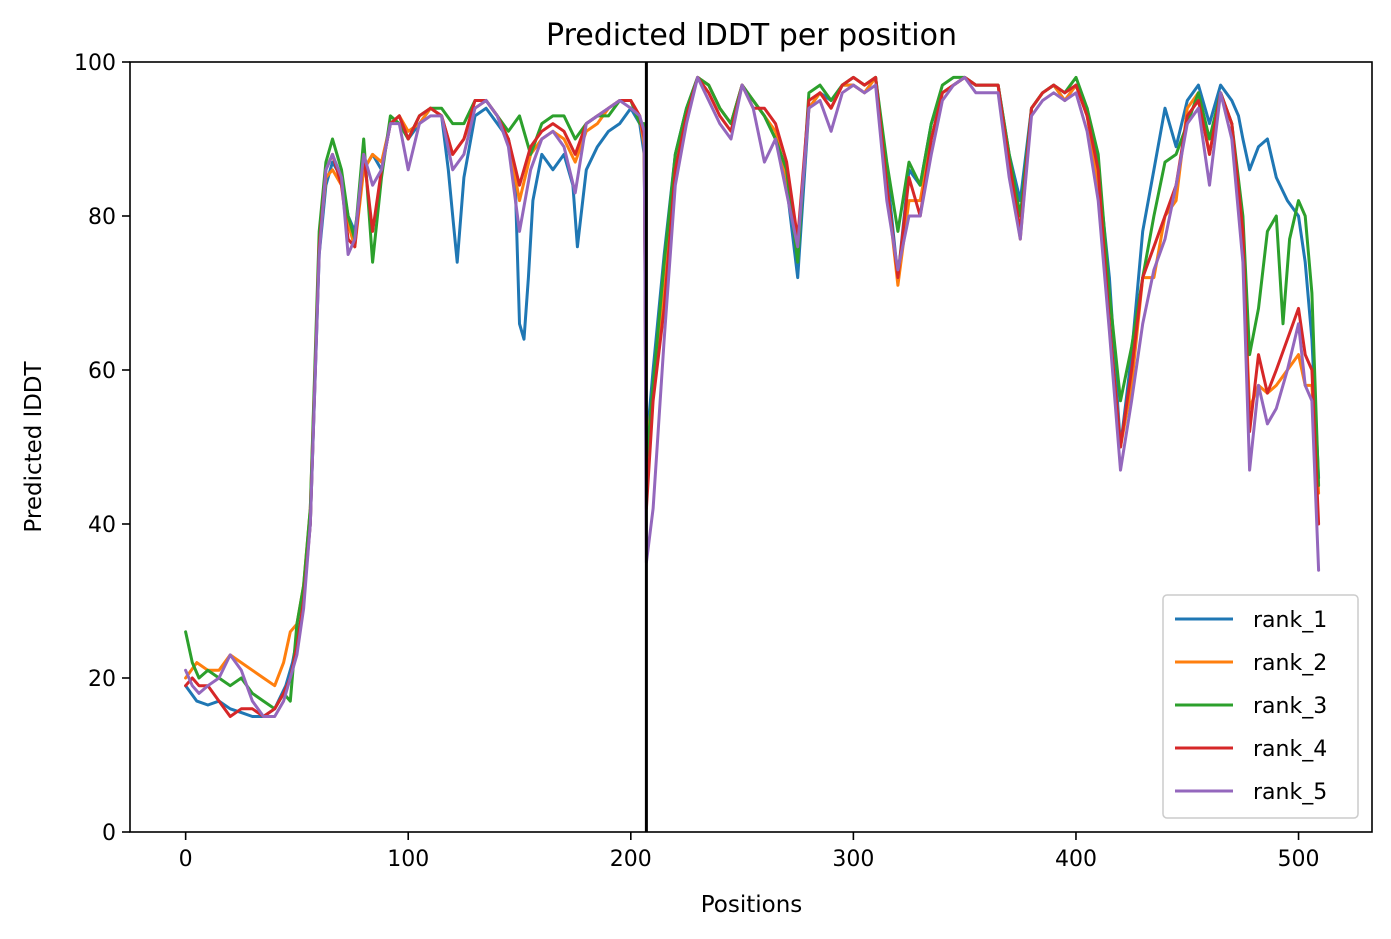 Image resolution: width=1391 pixels, height=939 pixels. Describe the element at coordinates (1290, 663) in the screenshot. I see `legend-label-rank_2: rank_2` at that location.